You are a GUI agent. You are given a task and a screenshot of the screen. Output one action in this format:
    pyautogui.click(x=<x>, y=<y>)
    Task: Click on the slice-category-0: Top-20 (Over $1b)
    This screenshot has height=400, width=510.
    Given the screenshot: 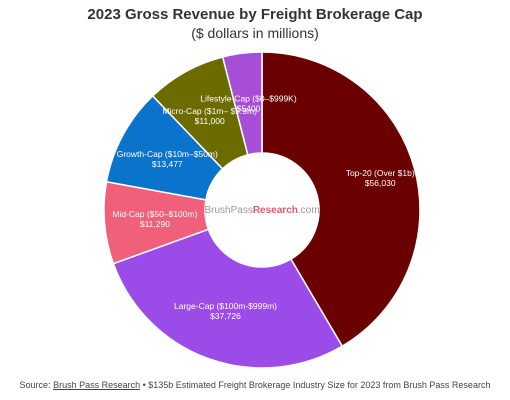 What is the action you would take?
    pyautogui.click(x=380, y=173)
    